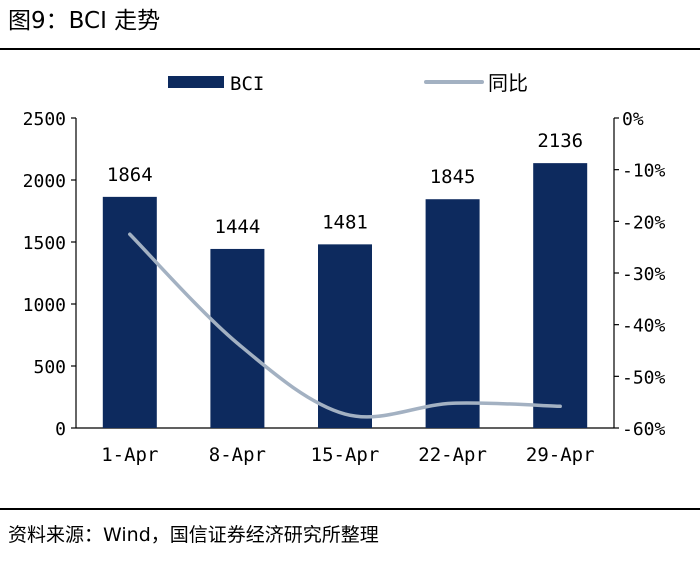  What do you see at coordinates (350, 49) in the screenshot?
I see `top-rule` at bounding box center [350, 49].